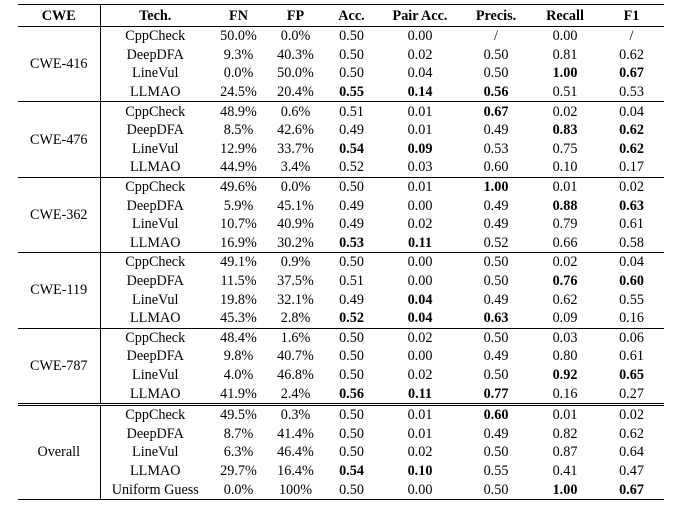  I want to click on cell-pair-acc: 0.00, so click(420, 262).